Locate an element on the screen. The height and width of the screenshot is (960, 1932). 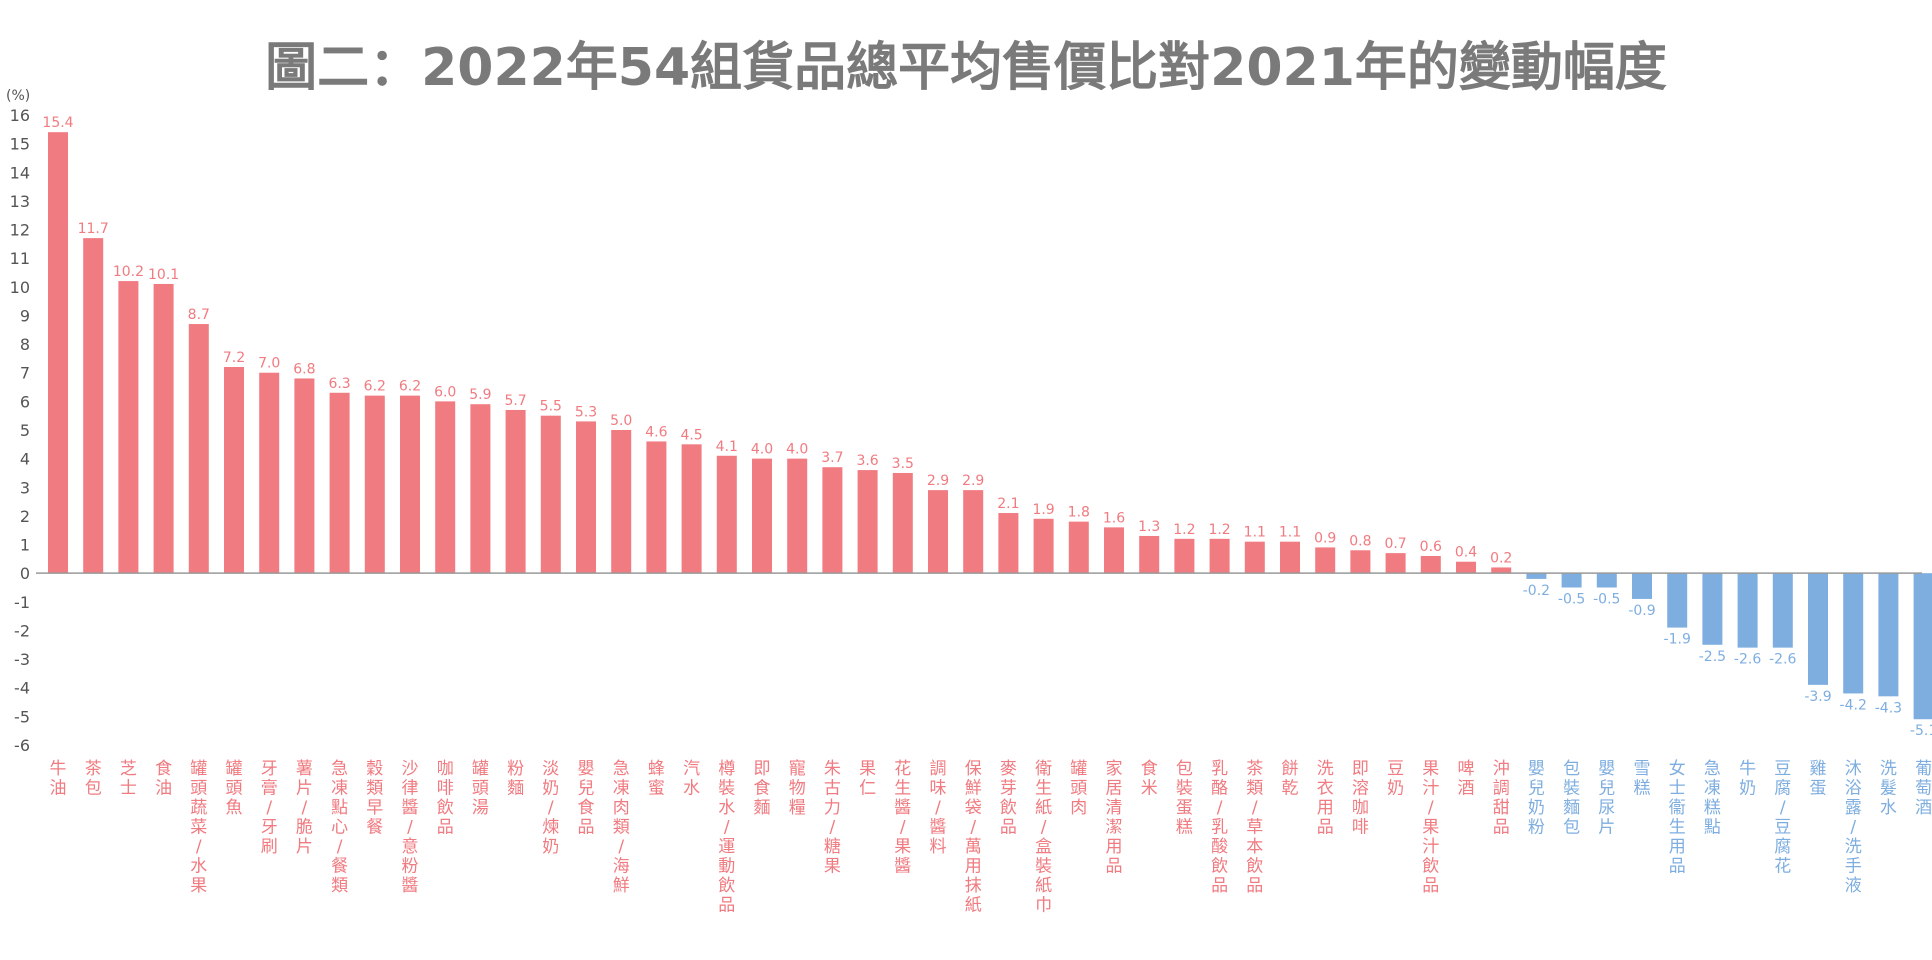
category-label-char: 盒 is located at coordinates (1043, 847).